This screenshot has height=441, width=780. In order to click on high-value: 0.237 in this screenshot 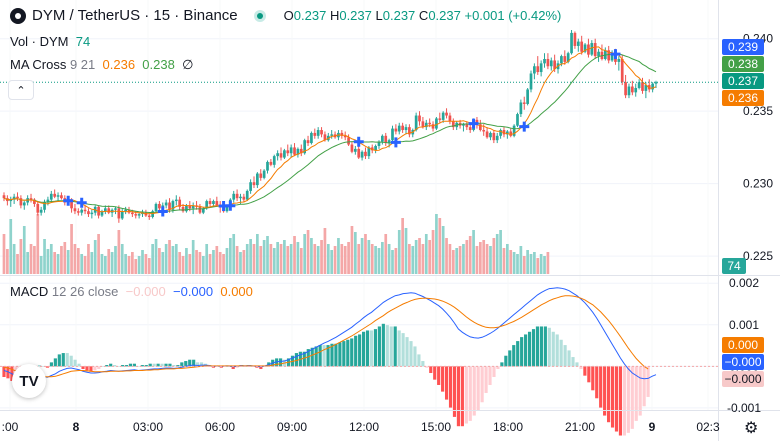, I will do `click(355, 15)`.